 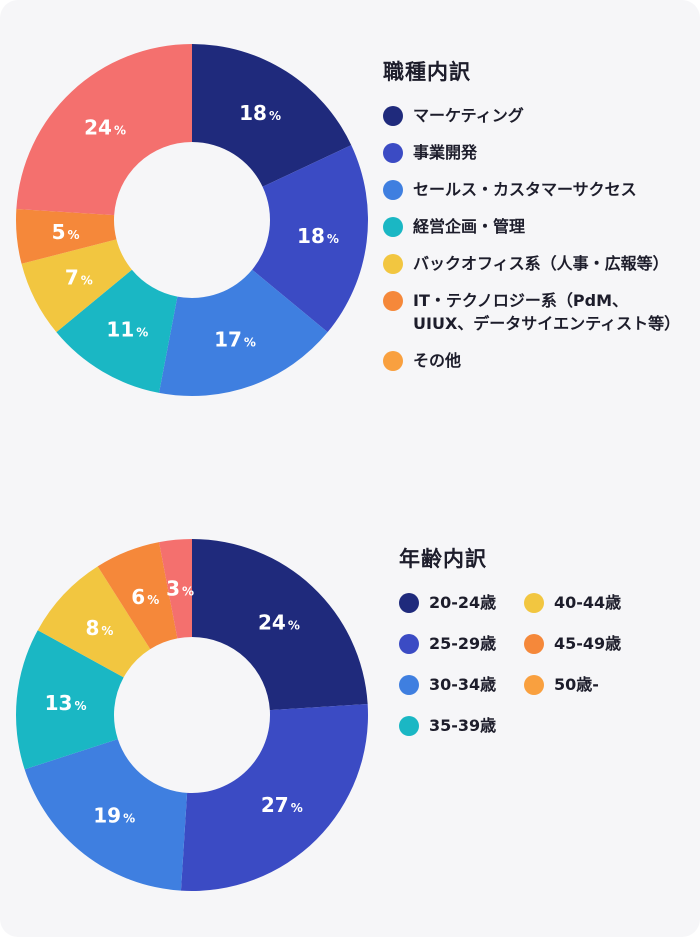 What do you see at coordinates (588, 602) in the screenshot?
I see `legend1-label-4: 40-44歳` at bounding box center [588, 602].